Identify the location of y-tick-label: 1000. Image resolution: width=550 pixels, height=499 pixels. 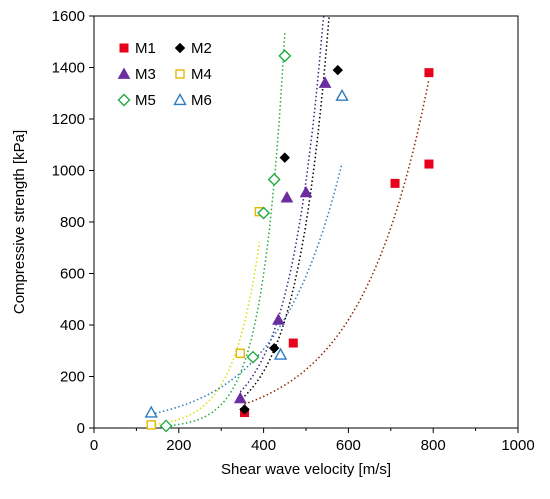
(68, 171).